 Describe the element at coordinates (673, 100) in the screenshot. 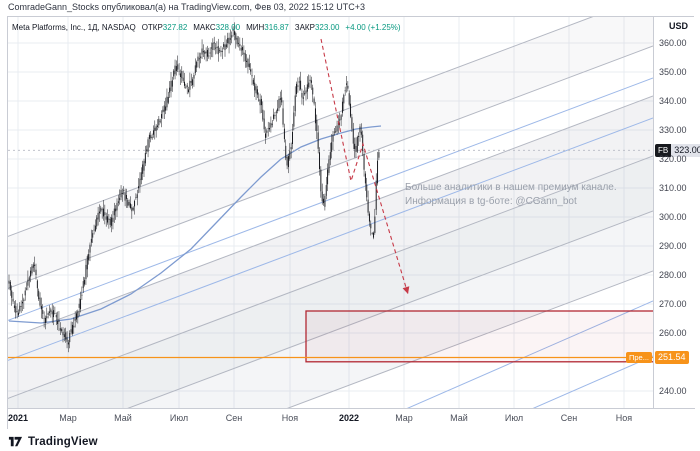

I see `price-tick-label: 340.00` at that location.